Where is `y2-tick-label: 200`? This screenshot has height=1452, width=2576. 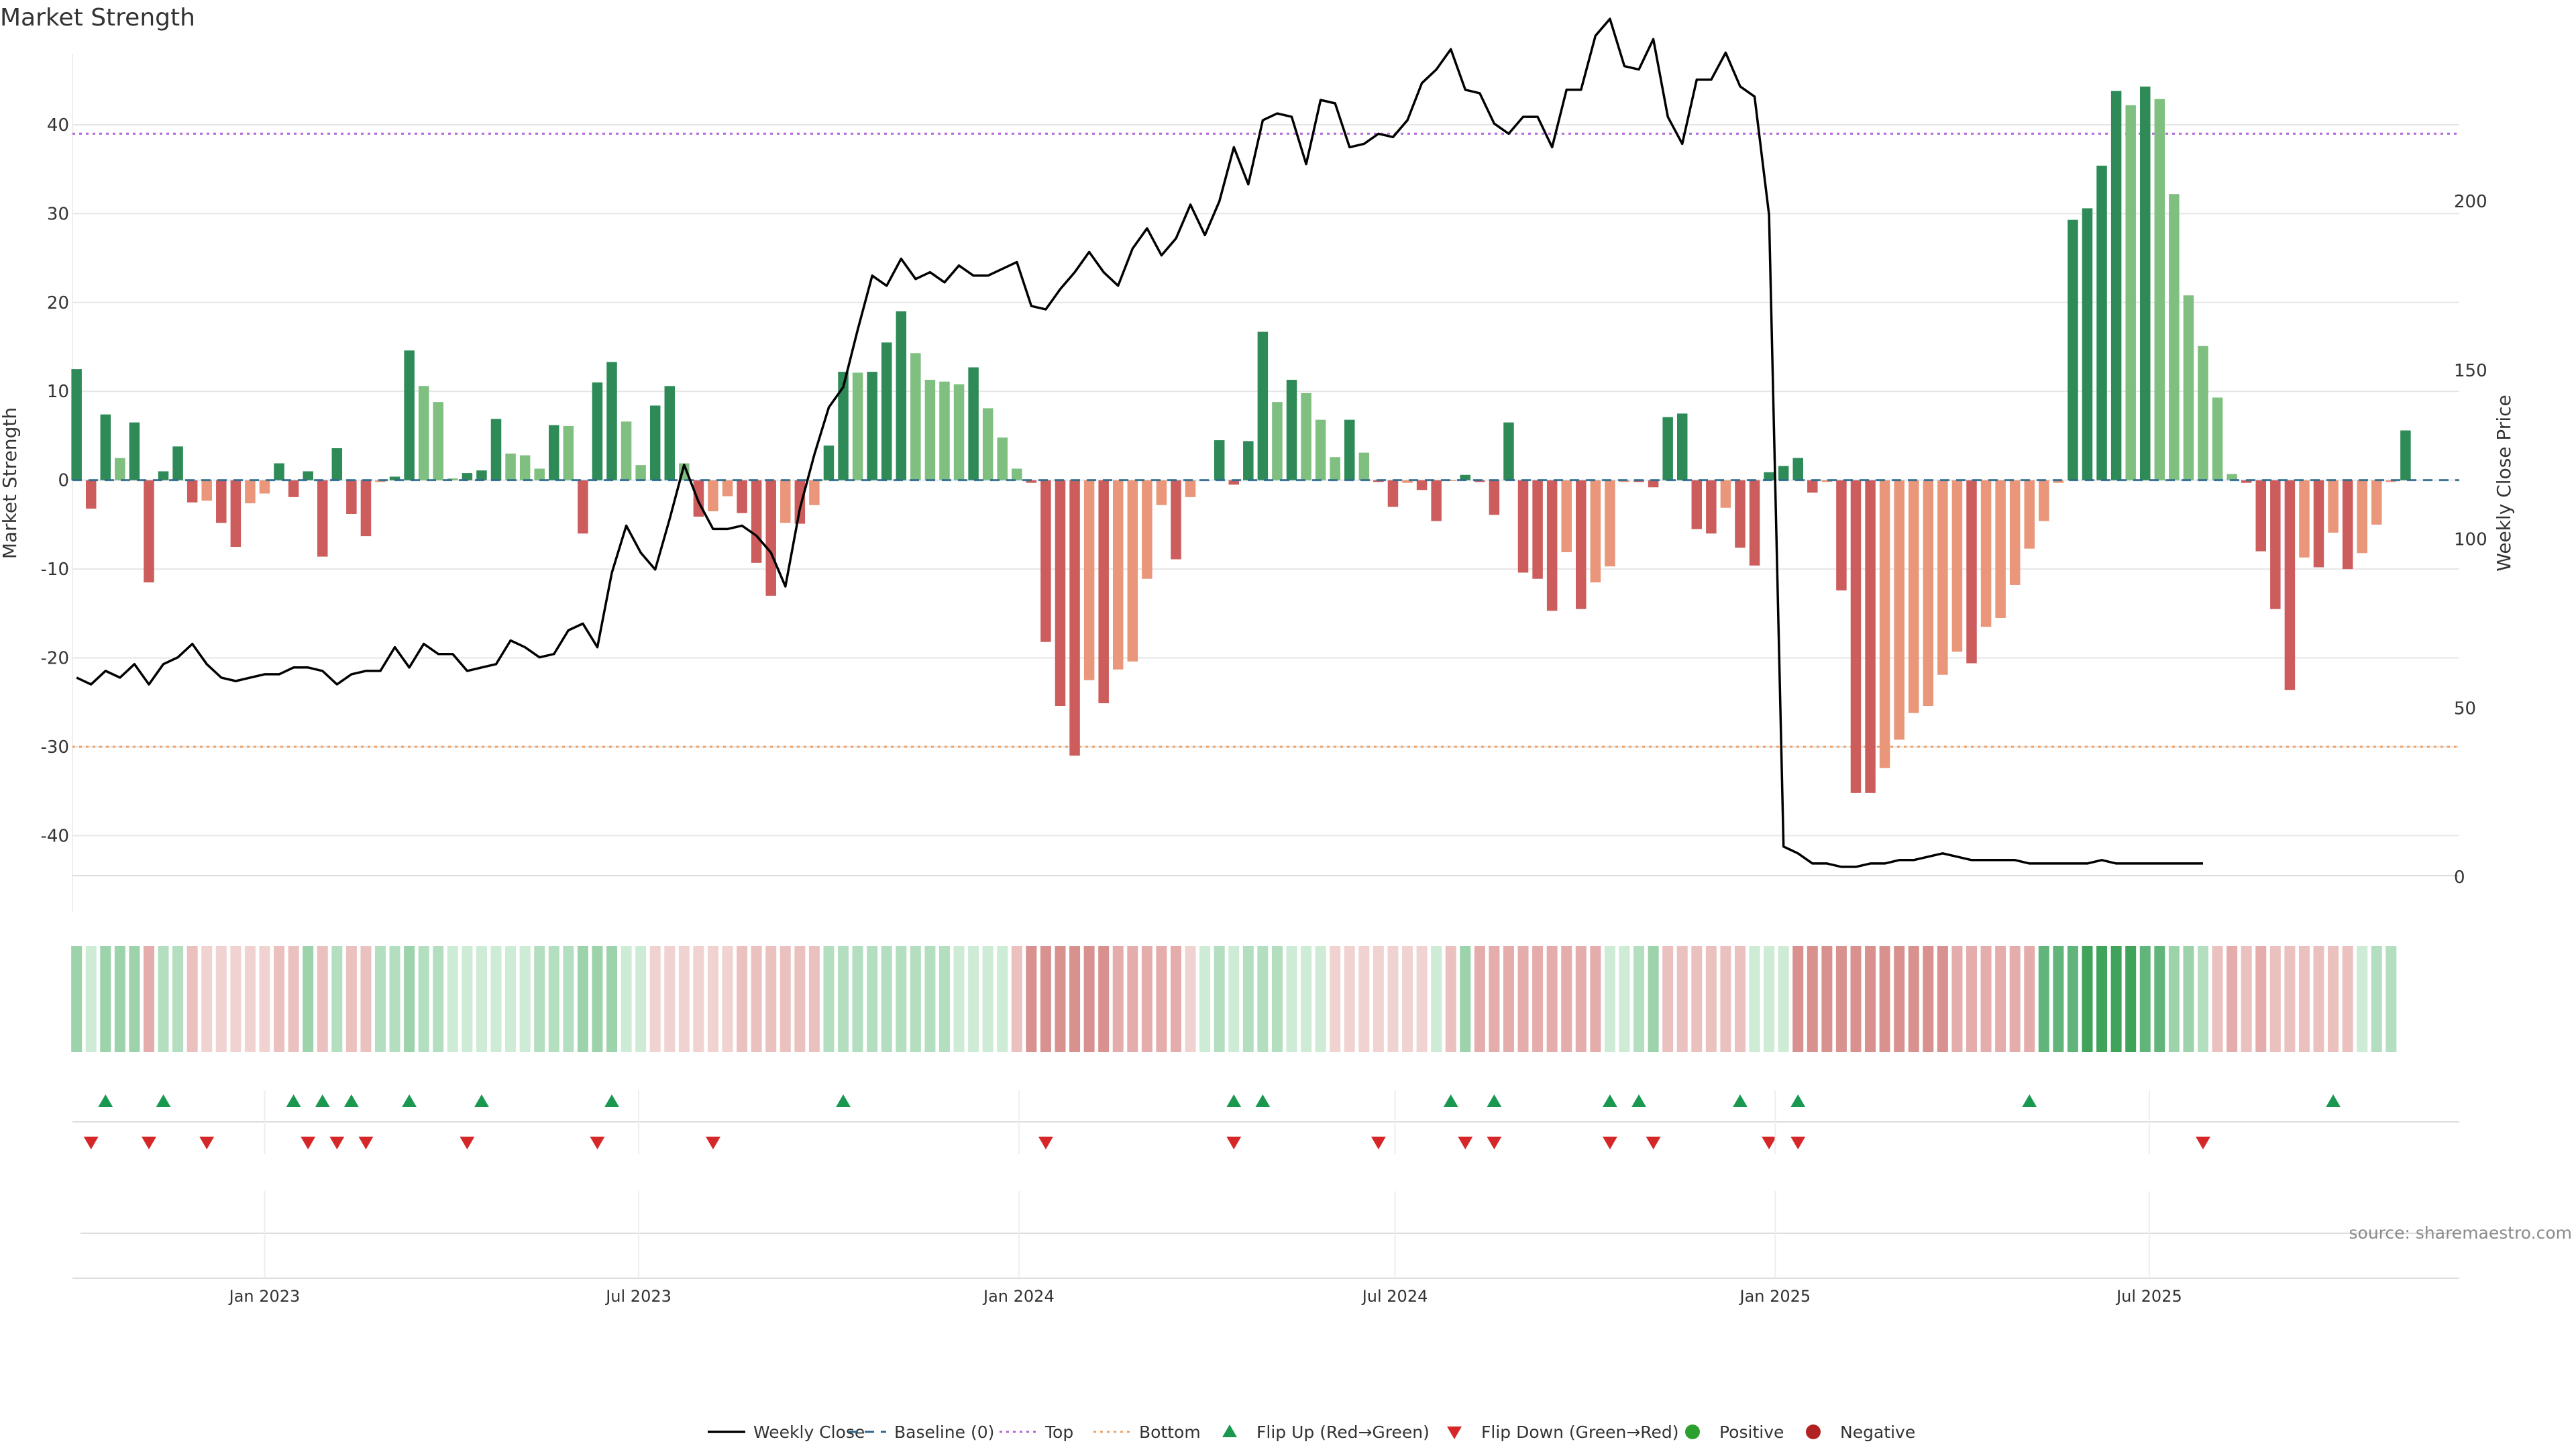
y2-tick-label: 200 is located at coordinates (2470, 202).